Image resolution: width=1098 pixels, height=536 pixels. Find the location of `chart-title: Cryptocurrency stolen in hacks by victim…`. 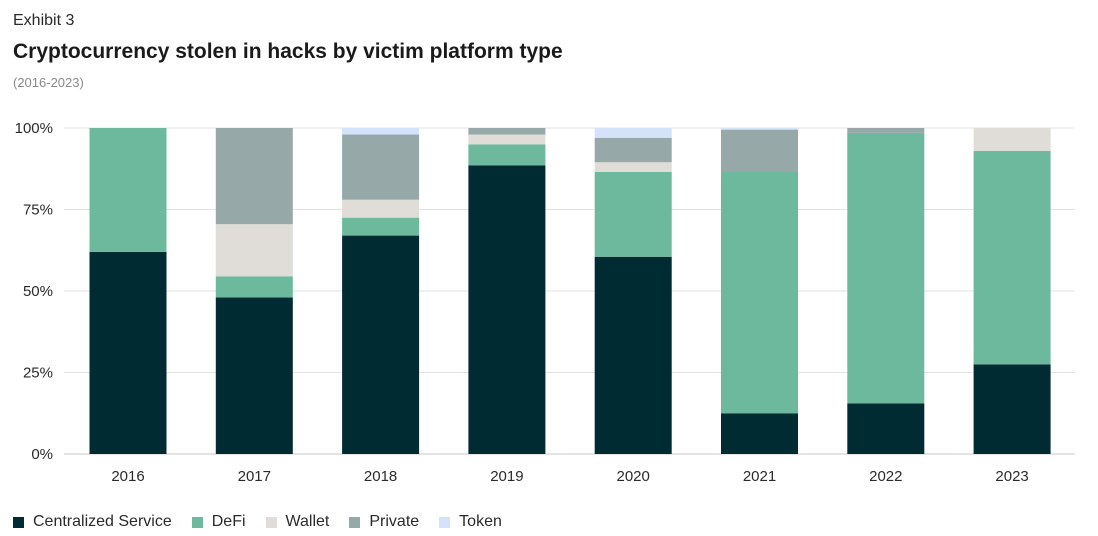

chart-title: Cryptocurrency stolen in hacks by victim… is located at coordinates (288, 51).